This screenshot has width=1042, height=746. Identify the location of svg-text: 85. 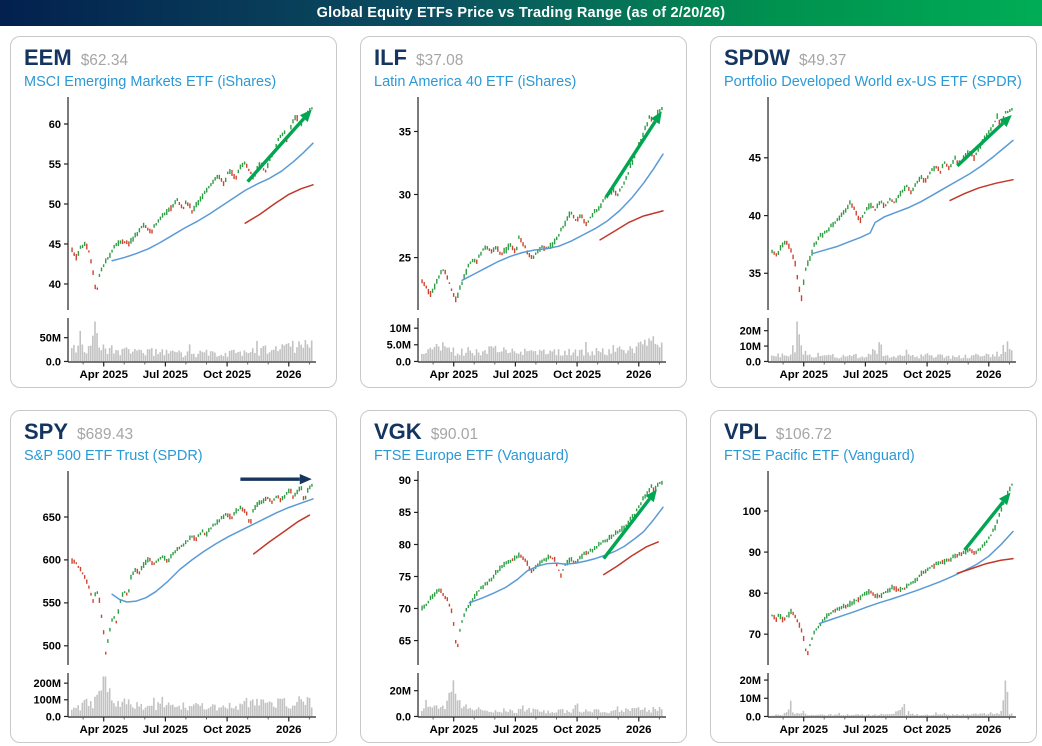
(405, 513).